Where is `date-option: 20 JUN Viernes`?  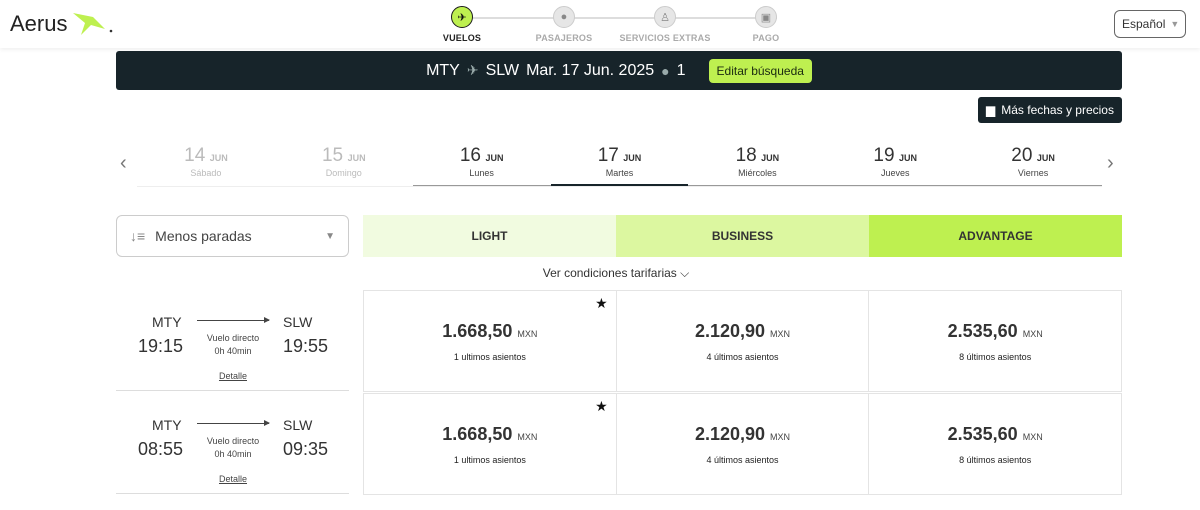
date-option: 20 JUN Viernes is located at coordinates (1033, 165).